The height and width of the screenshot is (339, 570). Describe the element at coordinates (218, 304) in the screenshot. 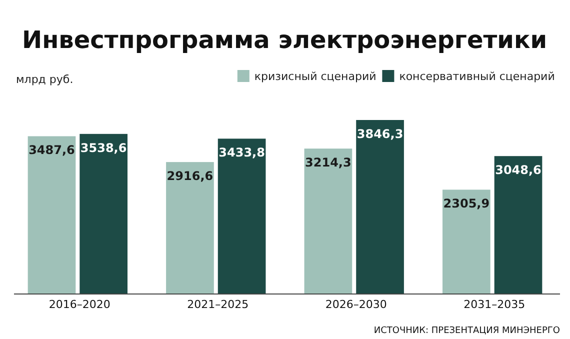

I see `x-tick-label: 2021–2025` at that location.